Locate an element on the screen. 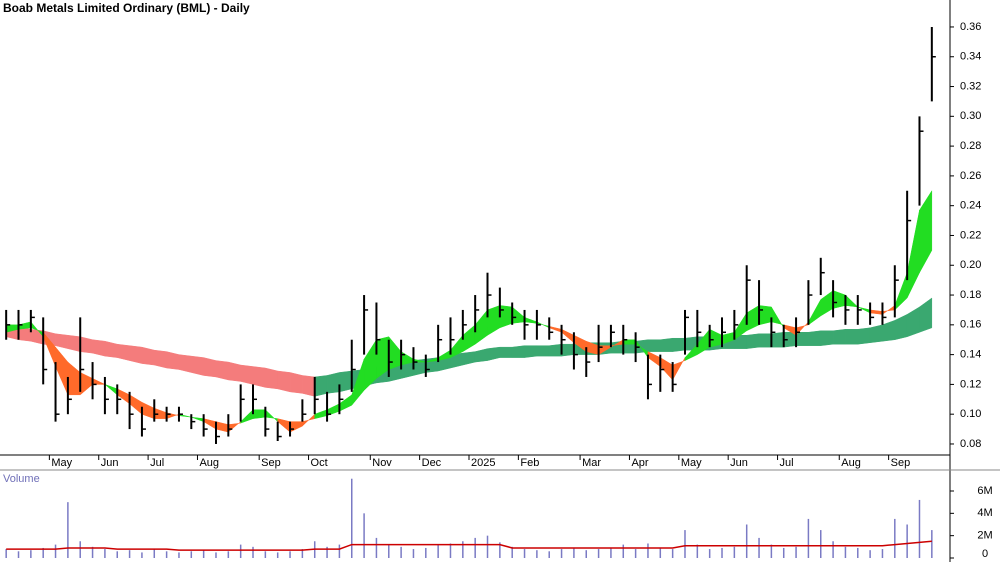  y-tick-label: 6M is located at coordinates (984, 491).